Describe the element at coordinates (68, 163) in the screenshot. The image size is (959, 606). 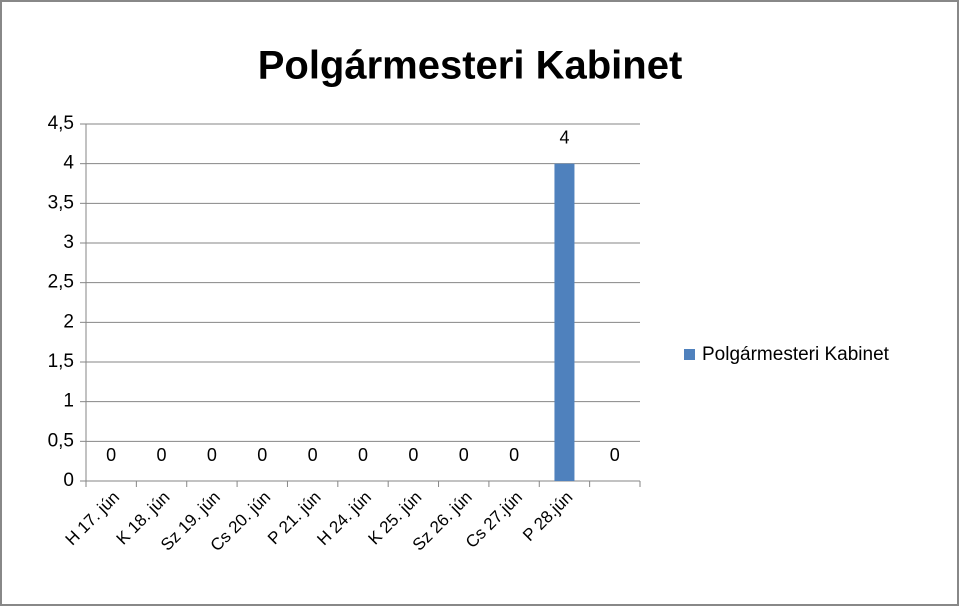
I see `y-tick-label: 4` at that location.